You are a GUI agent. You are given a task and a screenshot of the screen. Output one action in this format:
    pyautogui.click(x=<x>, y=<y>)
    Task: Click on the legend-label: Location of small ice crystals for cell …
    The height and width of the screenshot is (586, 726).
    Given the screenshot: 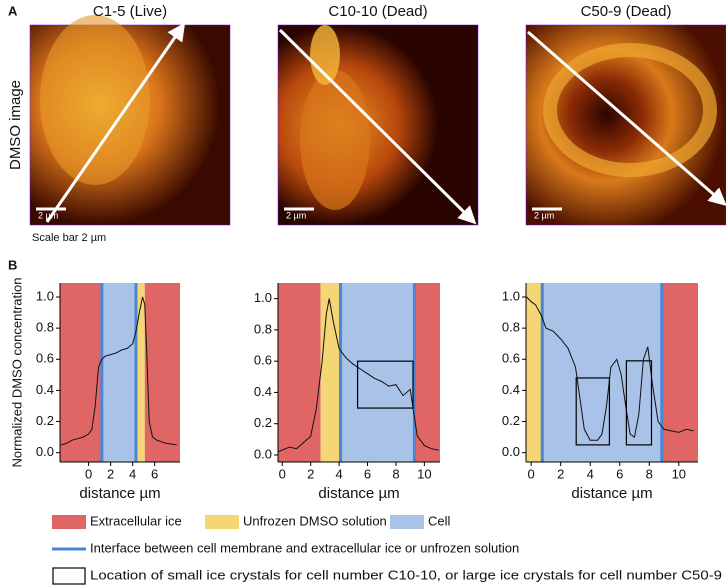 What is the action you would take?
    pyautogui.click(x=406, y=574)
    